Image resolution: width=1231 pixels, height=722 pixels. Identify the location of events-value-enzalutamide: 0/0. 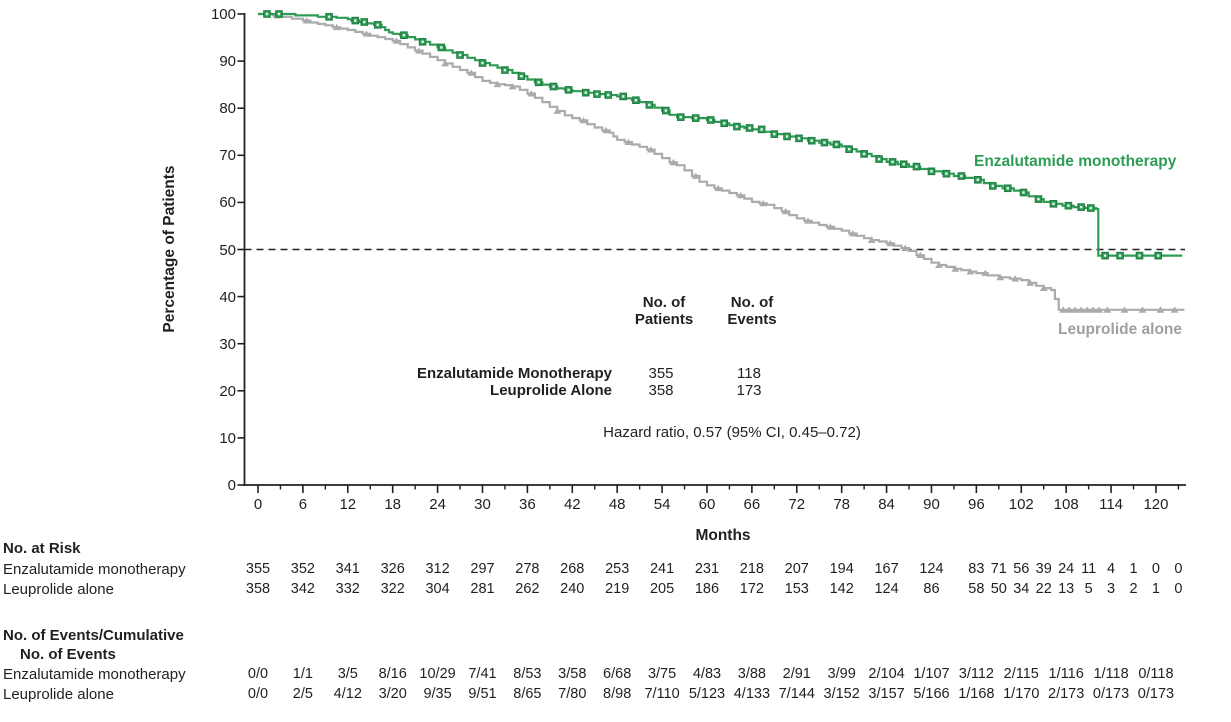
(258, 674).